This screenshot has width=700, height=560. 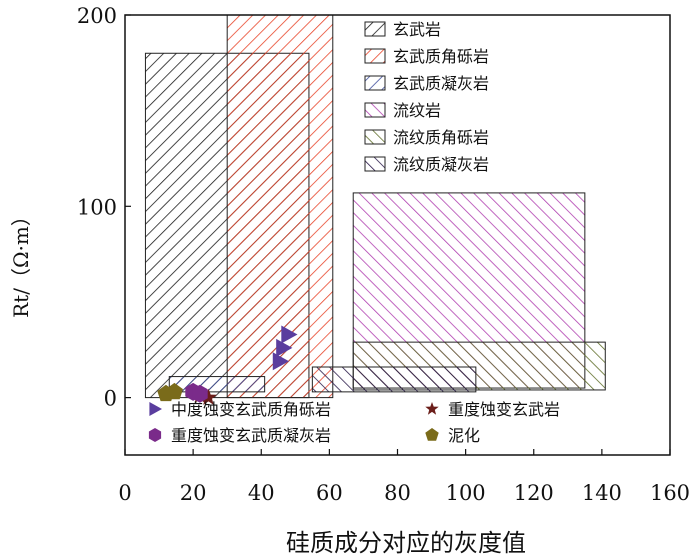 What do you see at coordinates (441, 137) in the screenshot?
I see `legend-label: 流纹质角砾岩` at bounding box center [441, 137].